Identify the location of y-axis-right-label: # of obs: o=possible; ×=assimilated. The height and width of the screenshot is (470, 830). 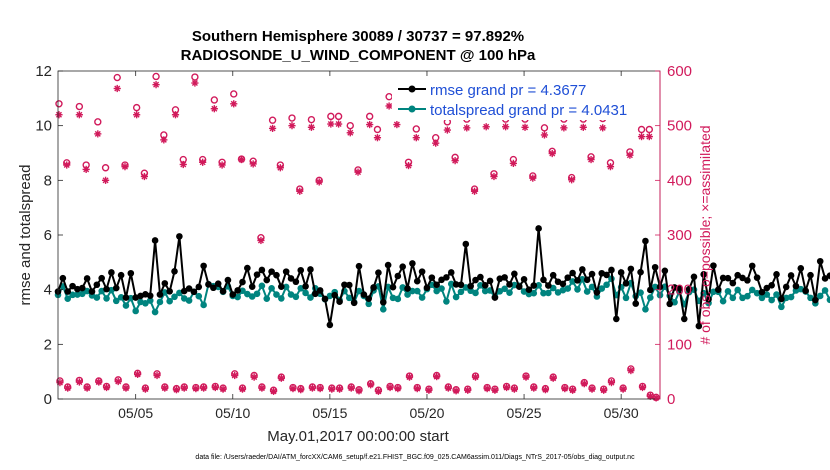
(705, 234).